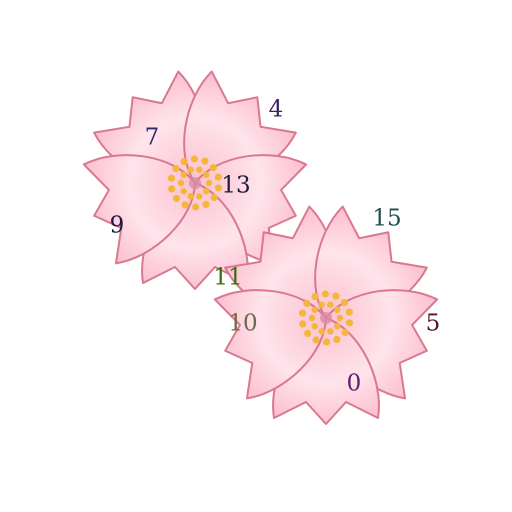  I want to click on number-7: 7, so click(152, 137).